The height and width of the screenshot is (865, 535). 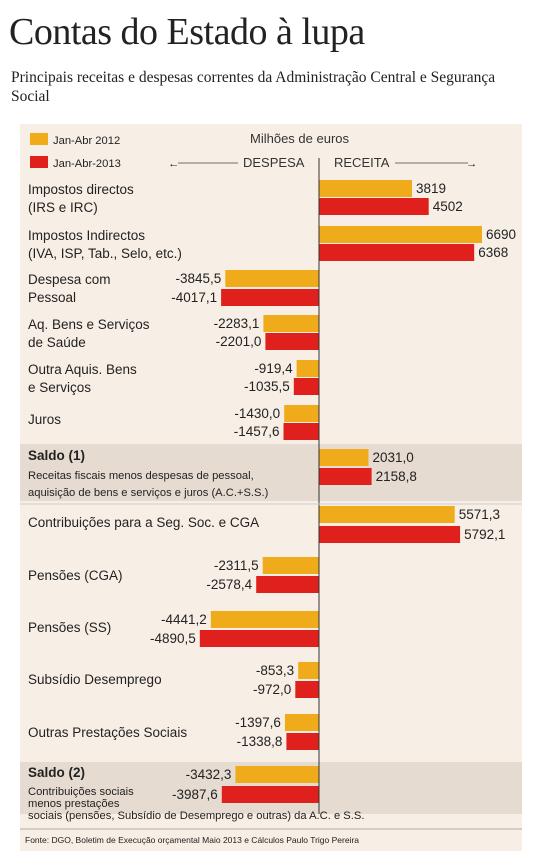 I want to click on legend-swatch-2012, so click(x=39, y=139).